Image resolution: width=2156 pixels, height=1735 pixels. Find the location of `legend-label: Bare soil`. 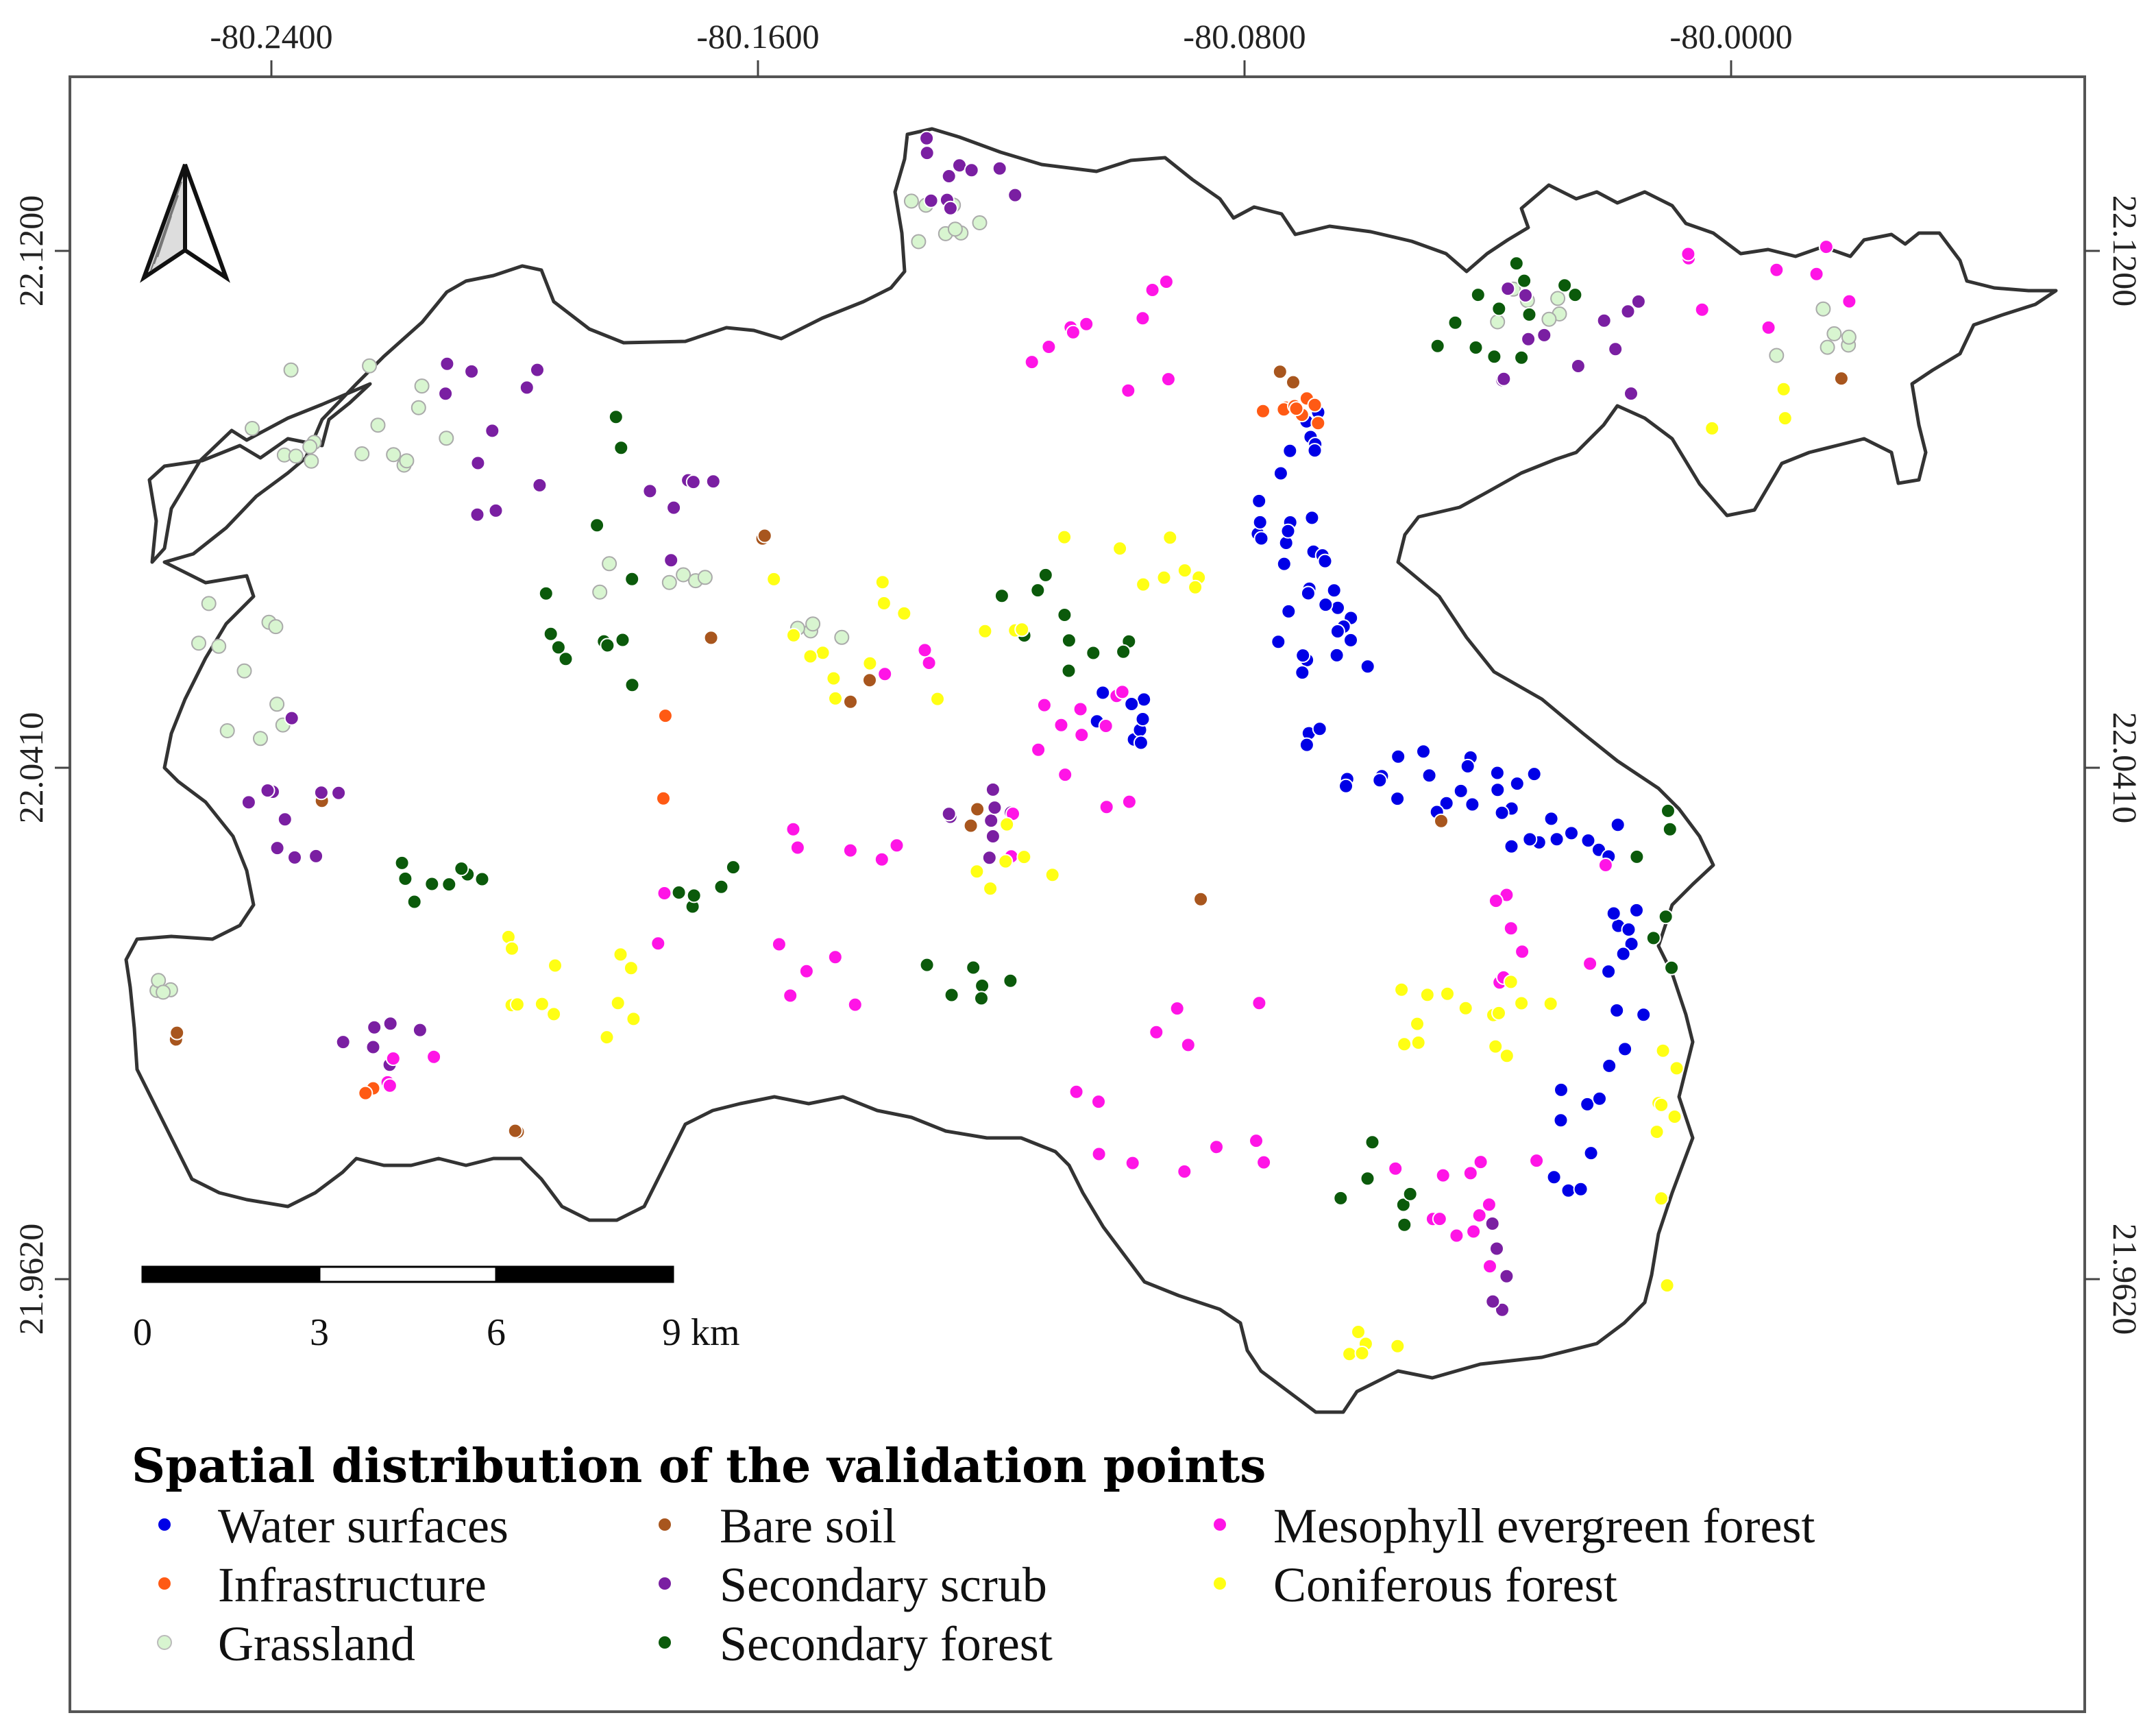

legend-label: Bare soil is located at coordinates (808, 1526).